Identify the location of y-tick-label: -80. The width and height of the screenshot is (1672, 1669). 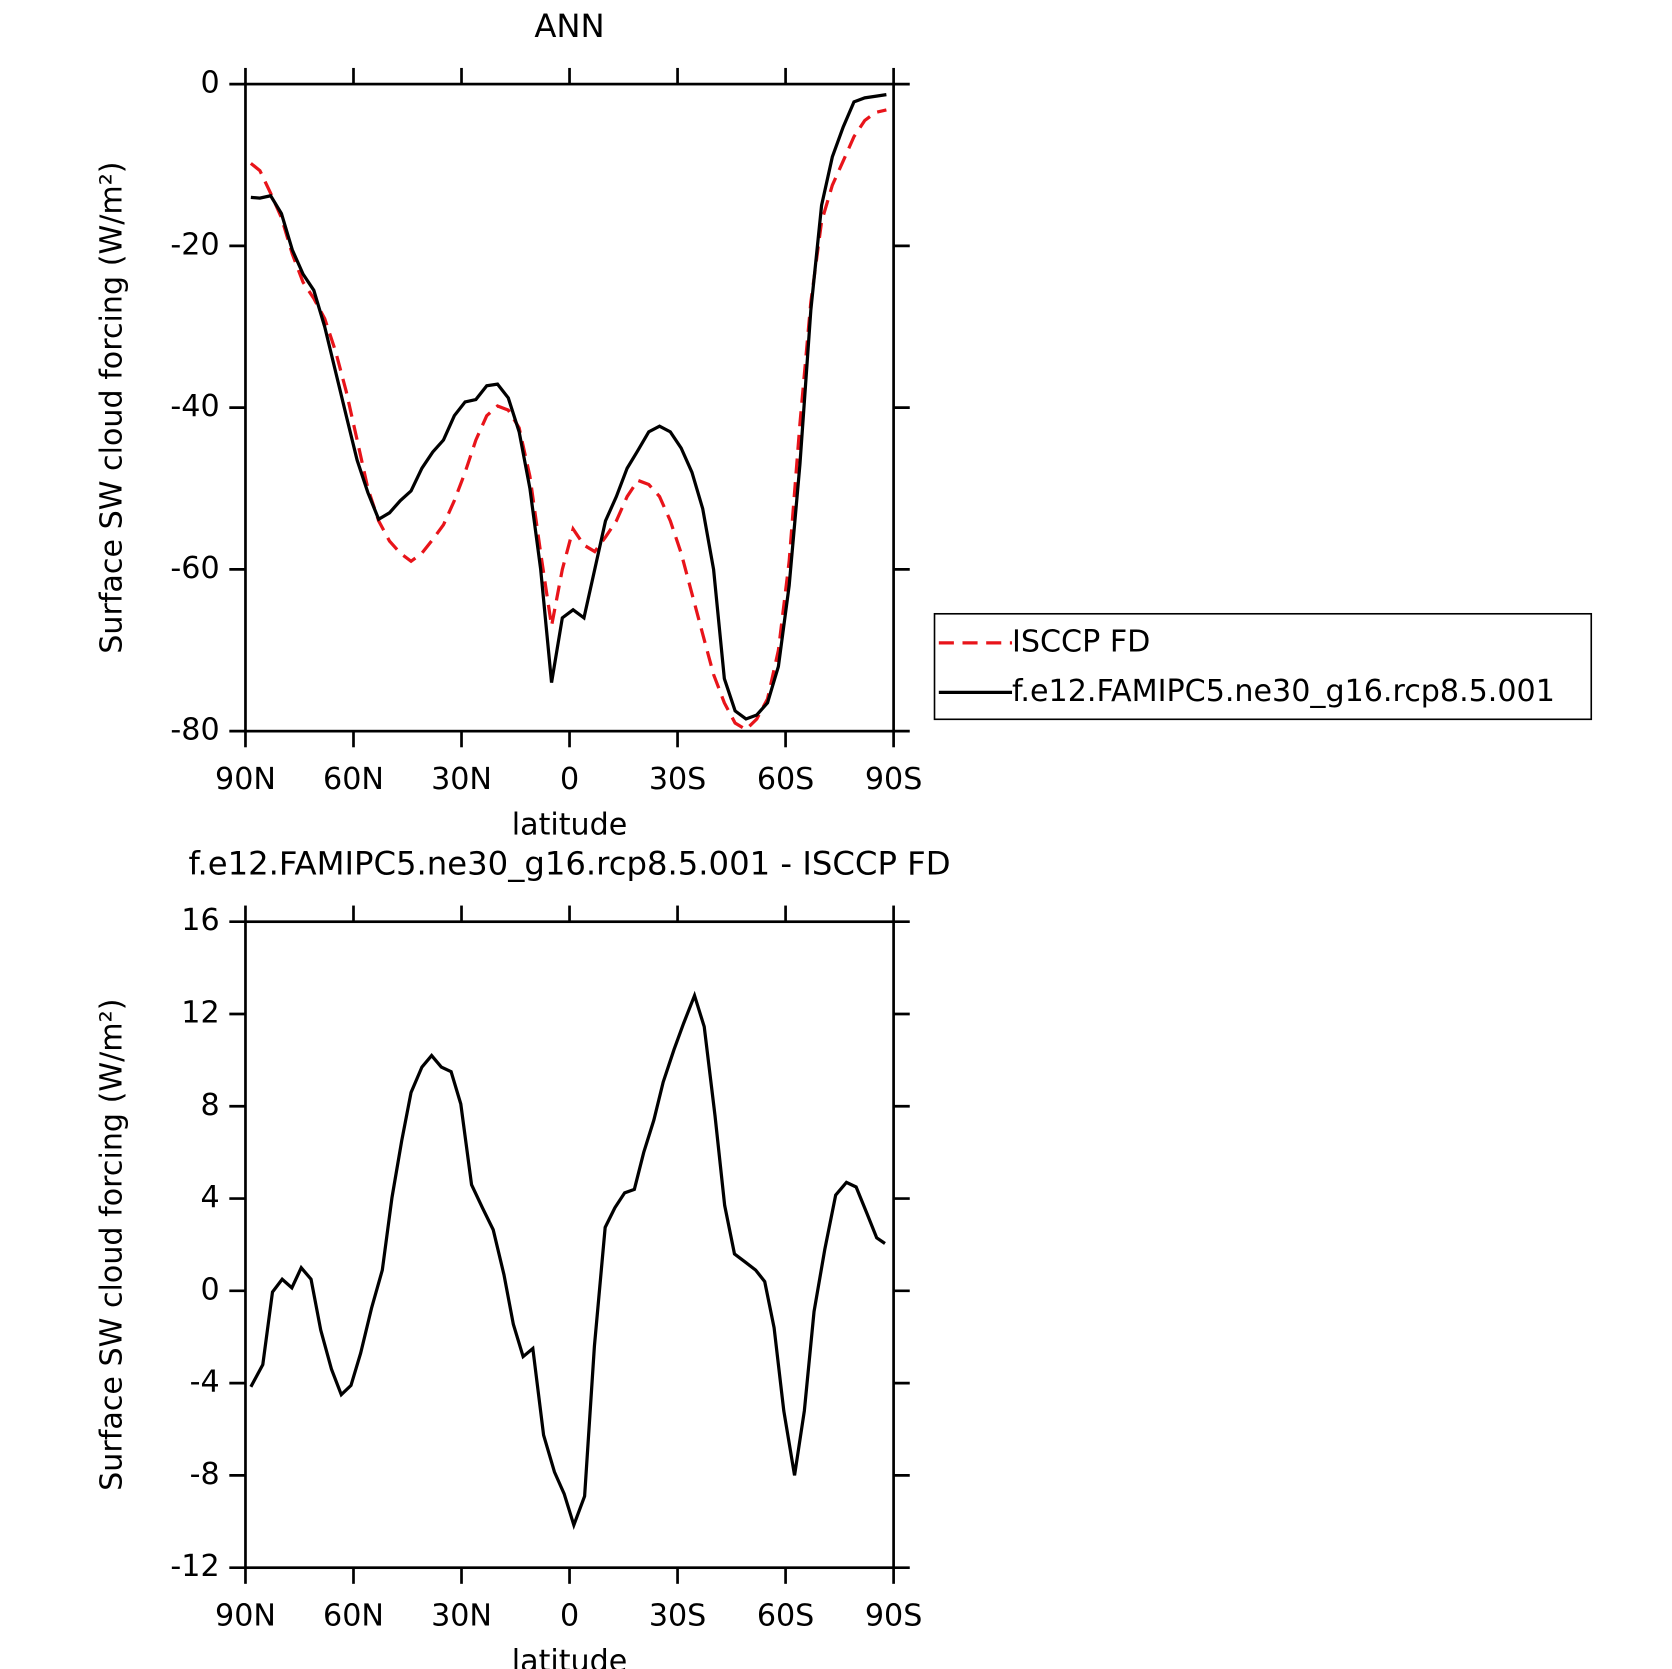
(194, 730).